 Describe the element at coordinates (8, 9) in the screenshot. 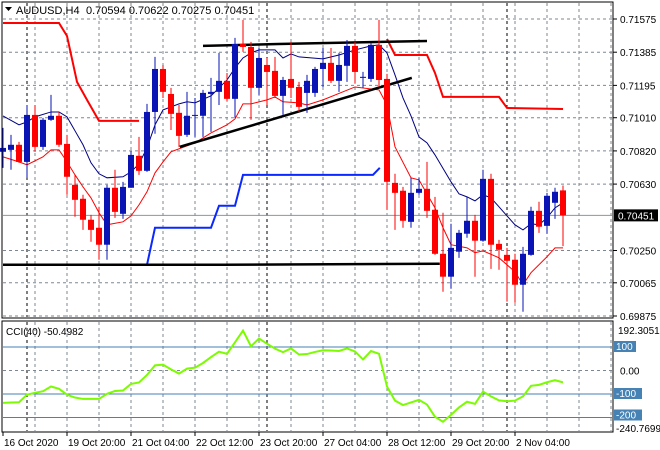

I see `dropdown-triangle-icon` at that location.